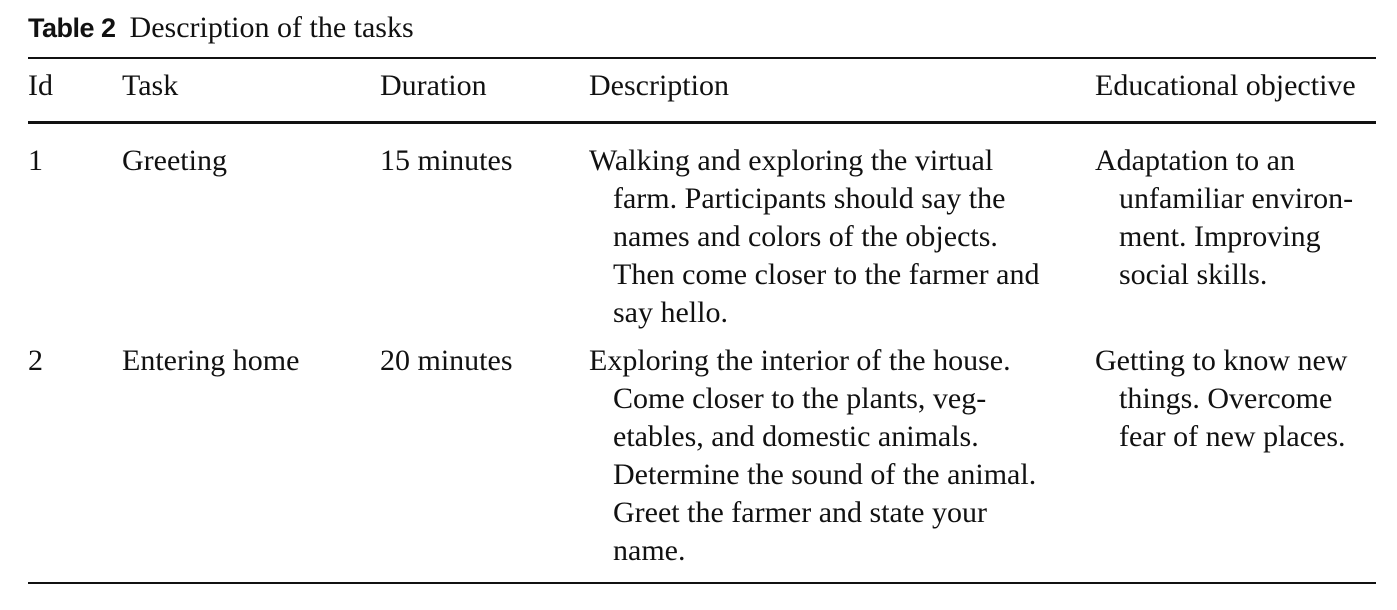  I want to click on row-2-duration: 20 minutes, so click(446, 360).